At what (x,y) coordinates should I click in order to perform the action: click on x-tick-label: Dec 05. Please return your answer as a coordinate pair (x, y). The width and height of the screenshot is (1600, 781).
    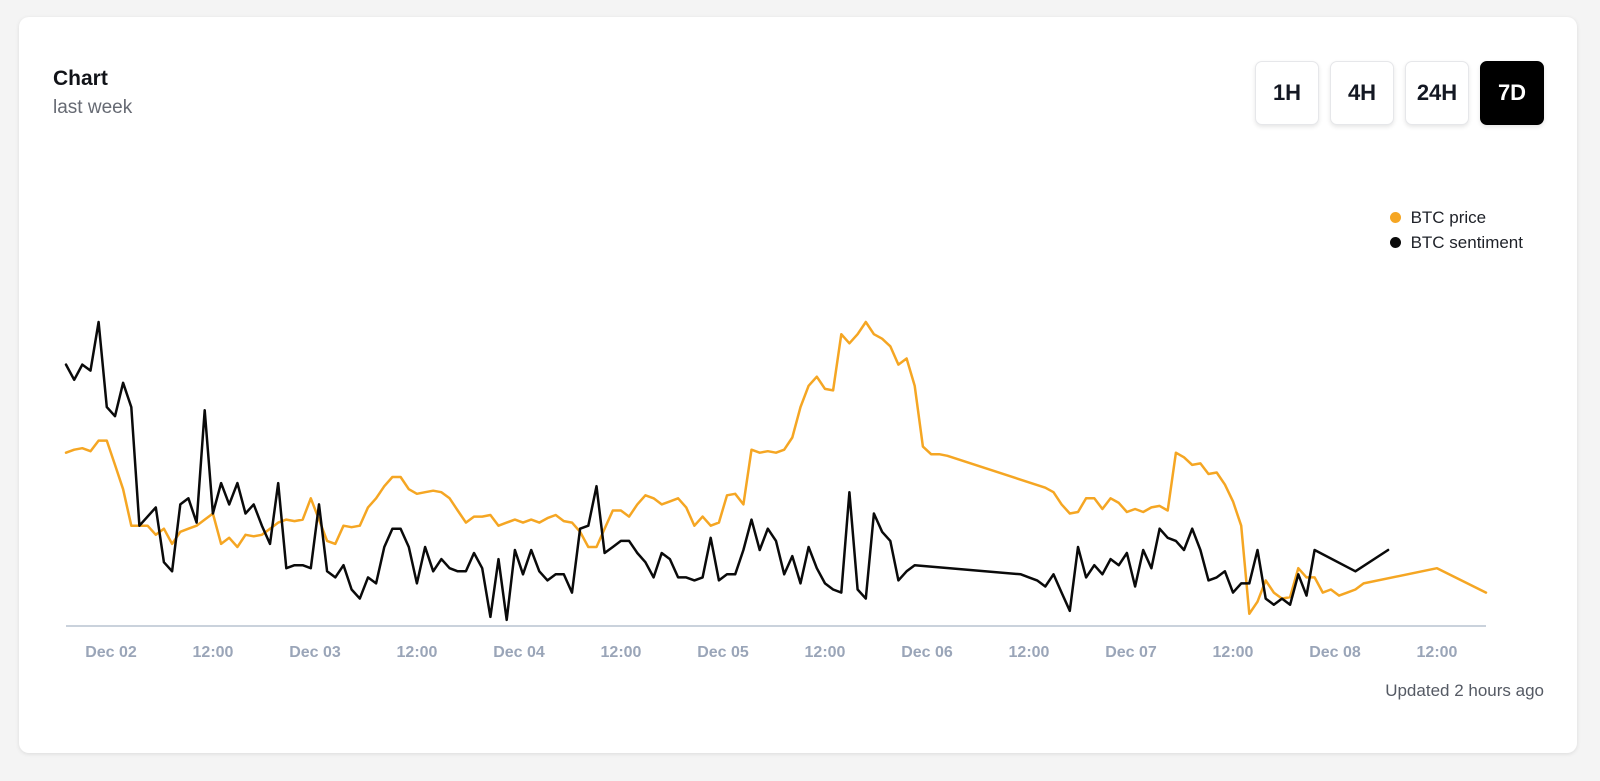
    Looking at the image, I should click on (723, 652).